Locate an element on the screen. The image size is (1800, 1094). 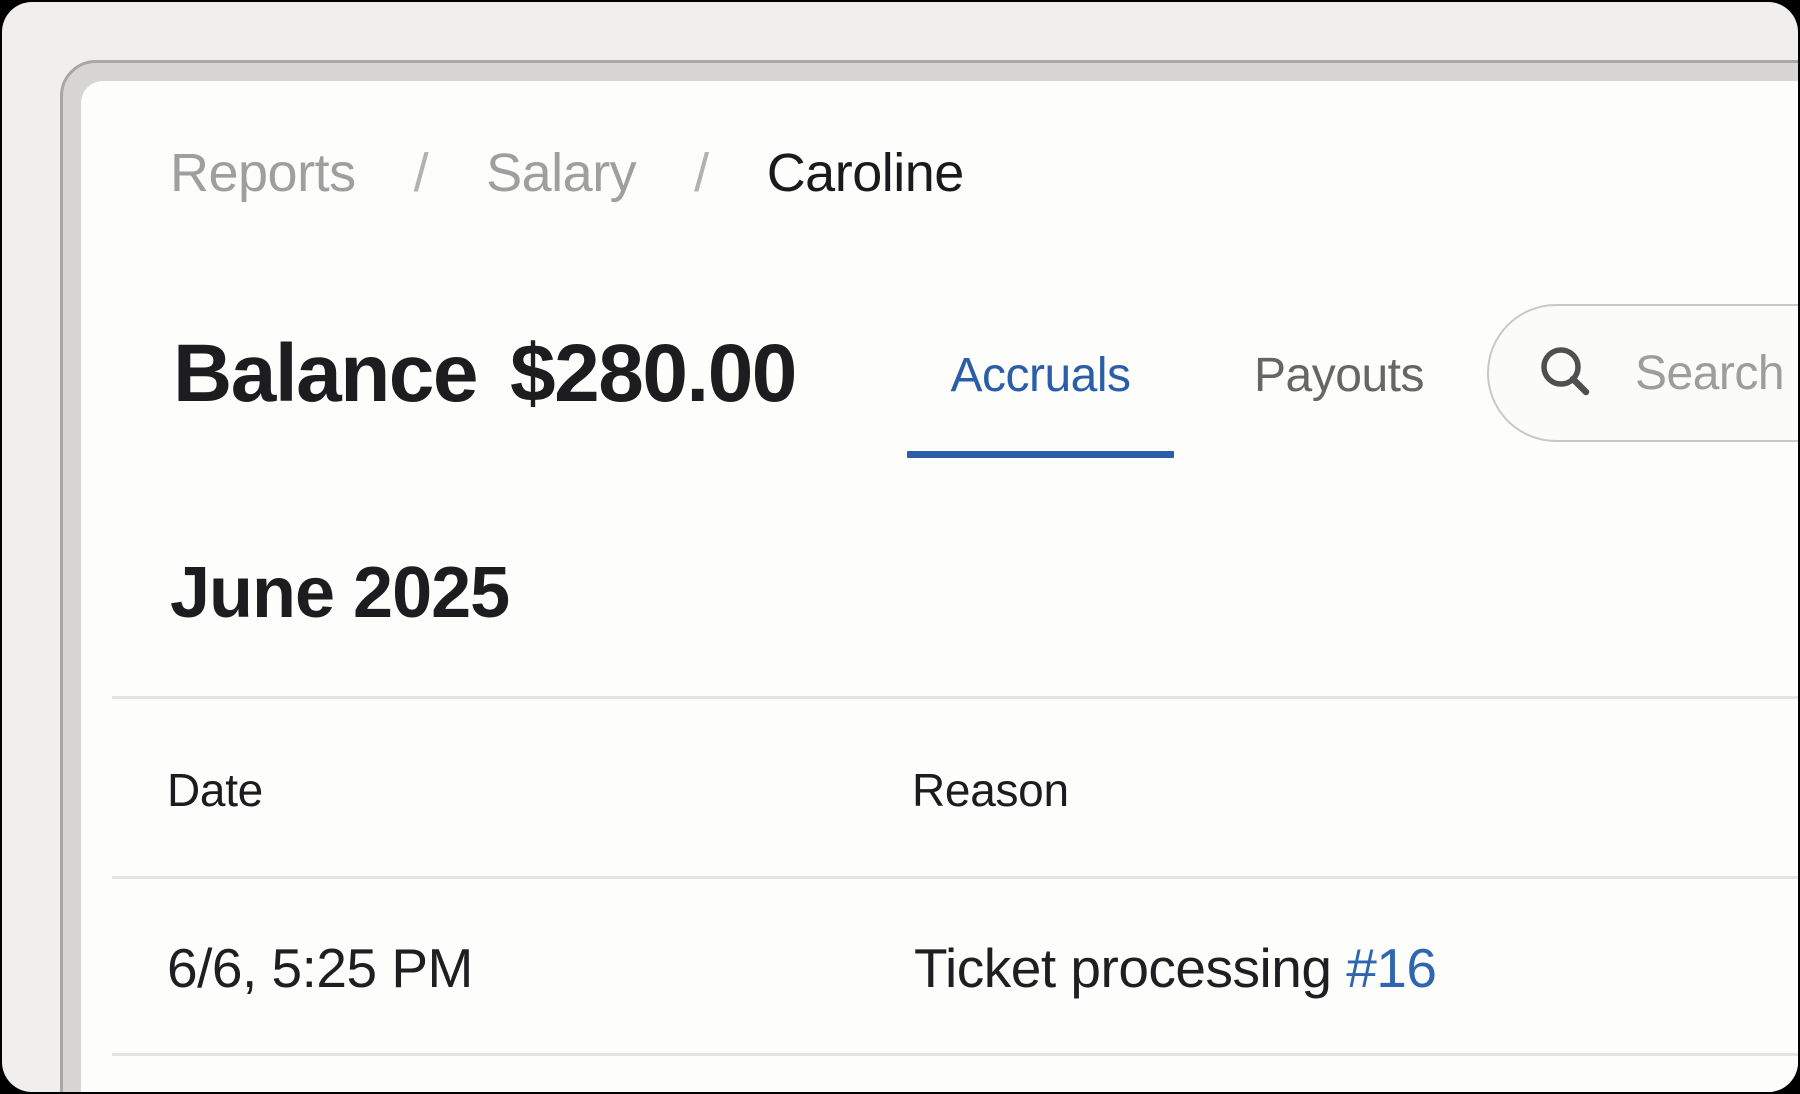
row-reason-cell: Ticket processing #16 is located at coordinates (1175, 968).